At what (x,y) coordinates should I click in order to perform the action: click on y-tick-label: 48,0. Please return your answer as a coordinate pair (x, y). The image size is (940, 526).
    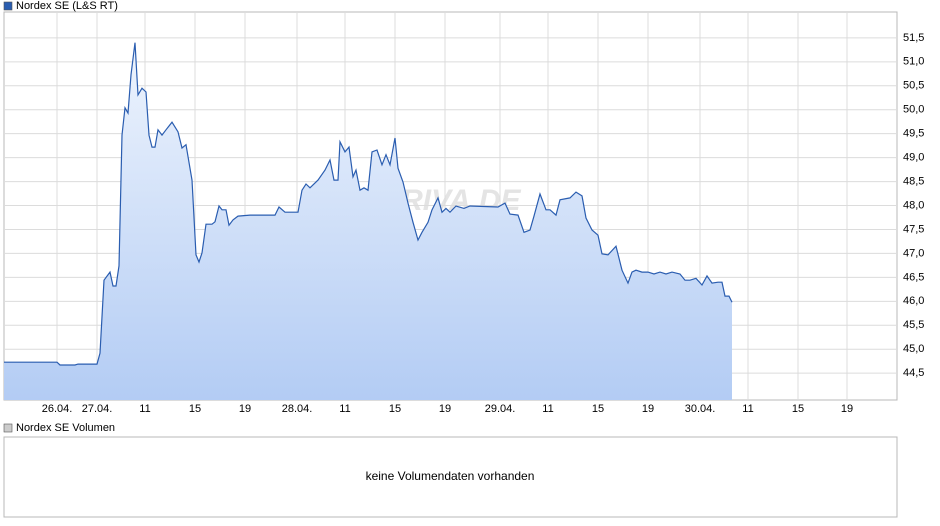
    Looking at the image, I should click on (913, 205).